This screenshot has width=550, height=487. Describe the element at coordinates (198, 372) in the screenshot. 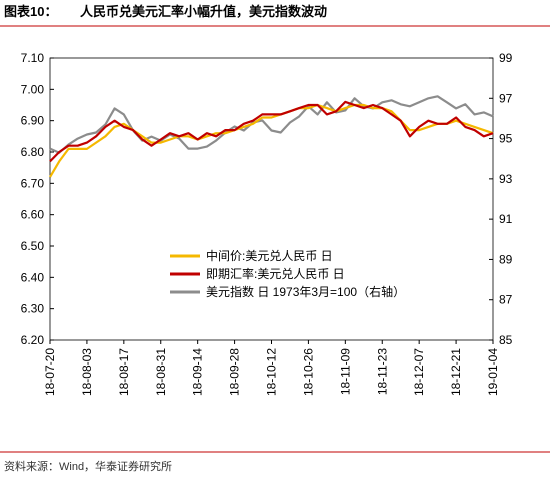

I see `x-tick-label: 18-09-14` at that location.